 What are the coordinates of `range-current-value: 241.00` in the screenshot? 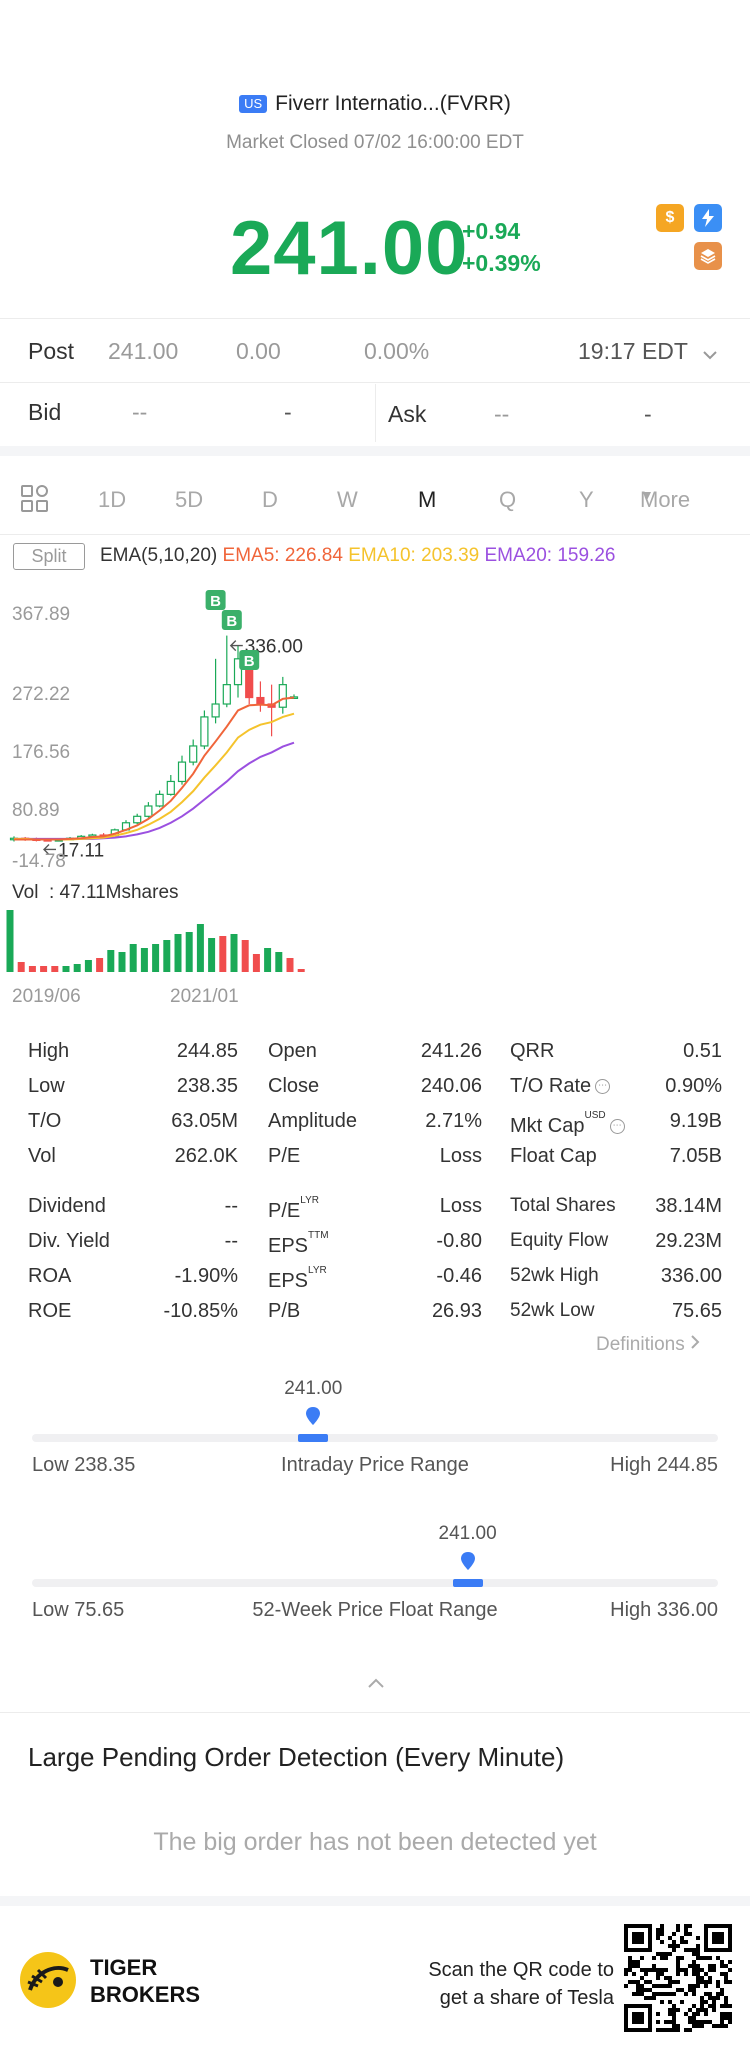 It's located at (313, 1388).